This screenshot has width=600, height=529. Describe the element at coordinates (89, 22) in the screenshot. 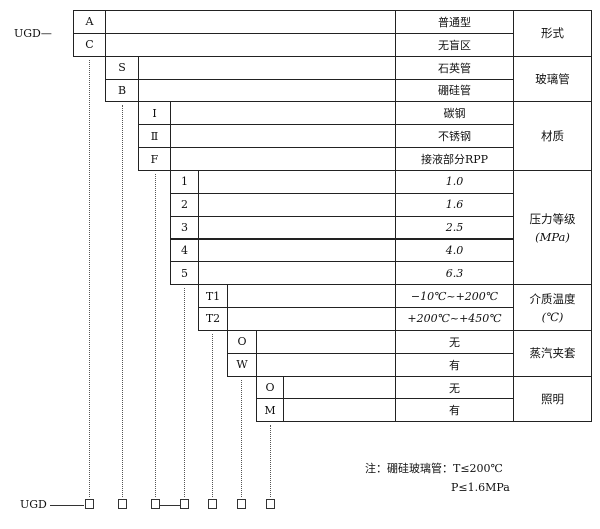

I see `code-cell: A` at that location.